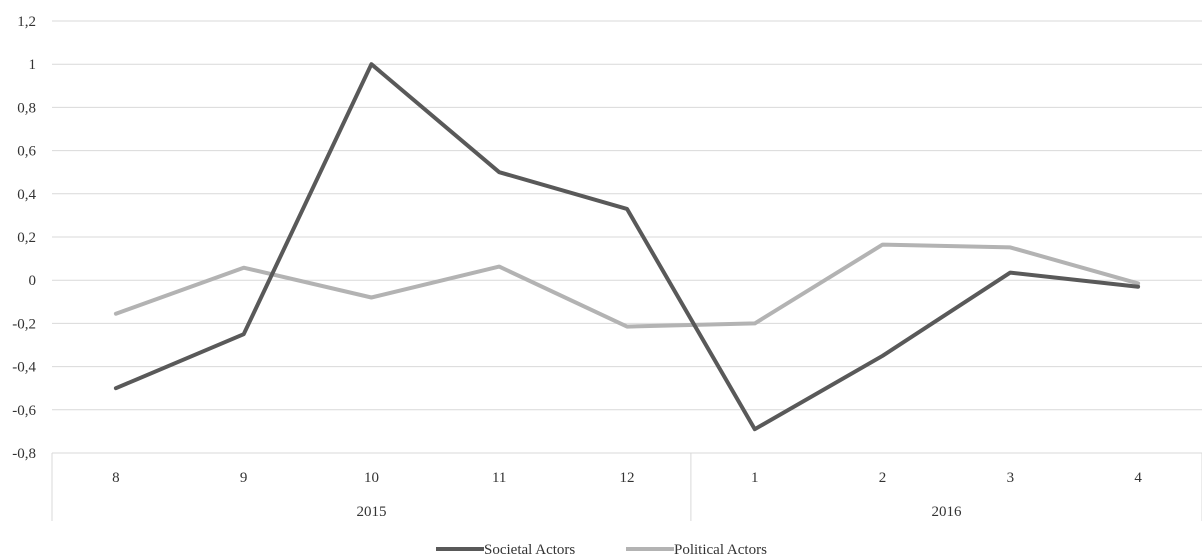  I want to click on y-axis: -0,8 -0,6 -0,4 -0,2 0 0,2 0,4 0,6 0,8 1 1,2, so click(24, 238).